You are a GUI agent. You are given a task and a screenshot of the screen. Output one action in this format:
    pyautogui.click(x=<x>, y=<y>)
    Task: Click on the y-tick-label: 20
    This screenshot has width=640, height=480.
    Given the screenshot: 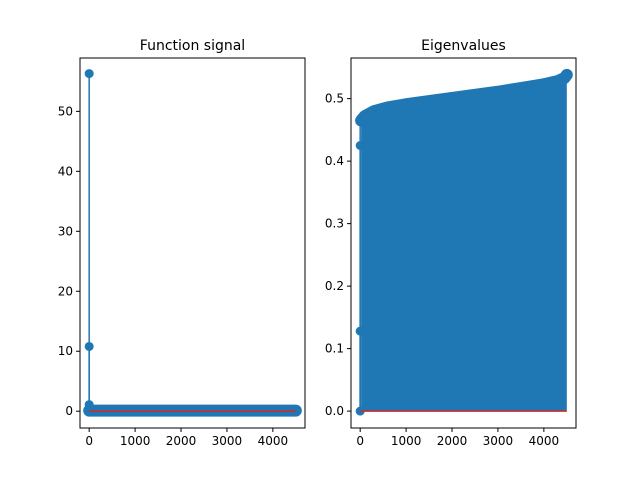 What is the action you would take?
    pyautogui.click(x=65, y=291)
    